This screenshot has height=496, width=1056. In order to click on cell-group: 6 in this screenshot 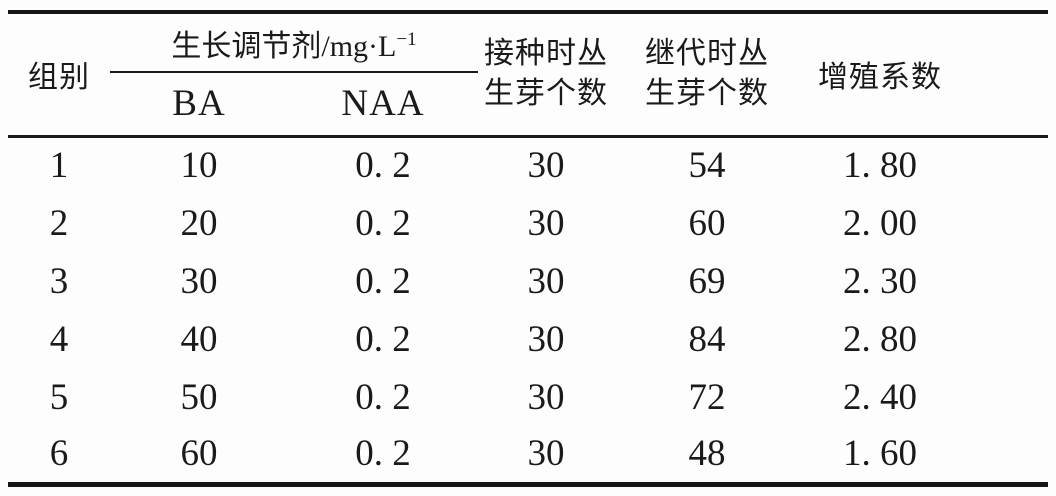, I will do `click(59, 454)`.